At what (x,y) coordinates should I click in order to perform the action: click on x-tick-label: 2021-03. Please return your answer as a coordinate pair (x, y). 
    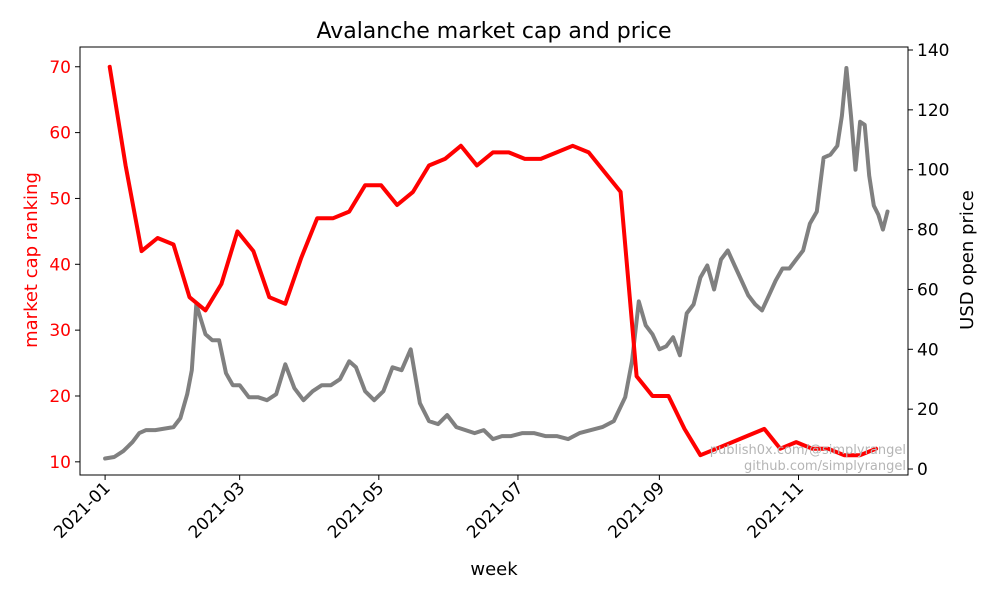
    Looking at the image, I should click on (217, 510).